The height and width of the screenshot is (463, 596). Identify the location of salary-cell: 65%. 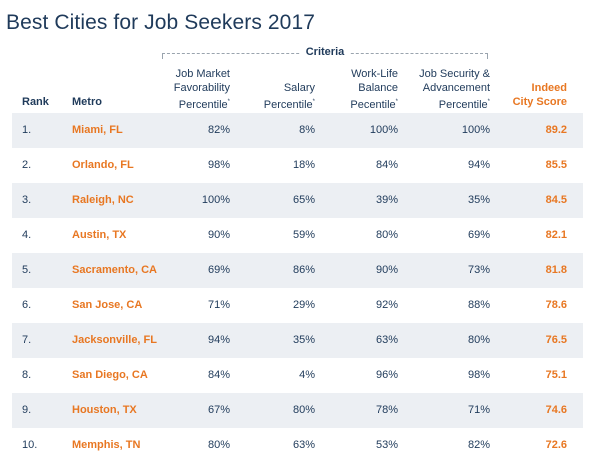
(303, 200).